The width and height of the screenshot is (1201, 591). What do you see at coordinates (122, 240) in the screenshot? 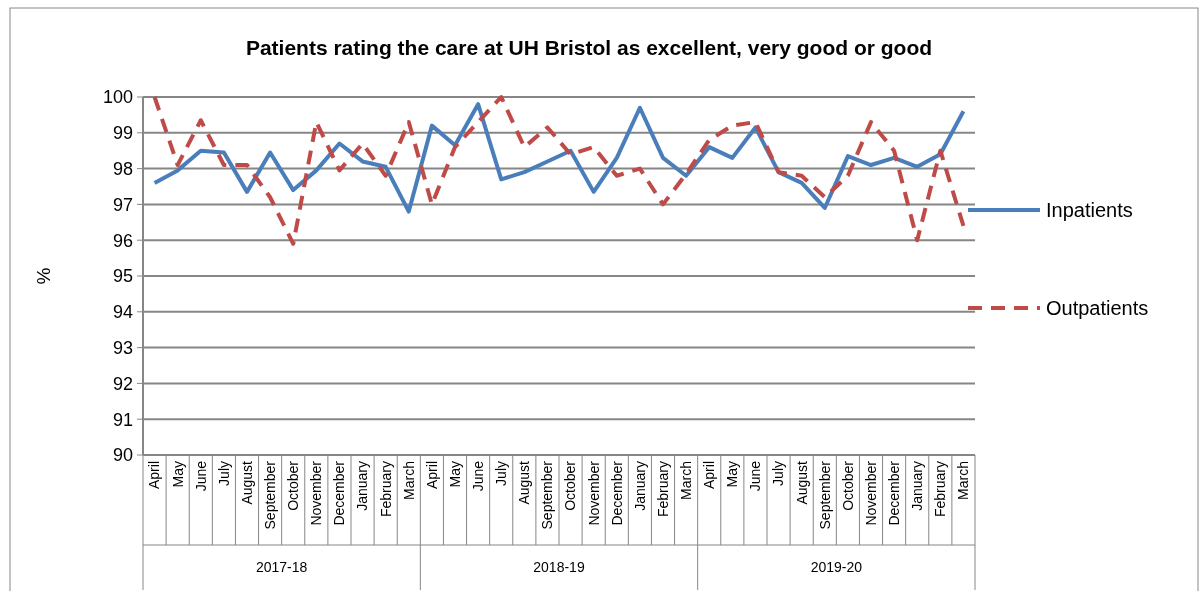
I see `y-tick-label: 96` at bounding box center [122, 240].